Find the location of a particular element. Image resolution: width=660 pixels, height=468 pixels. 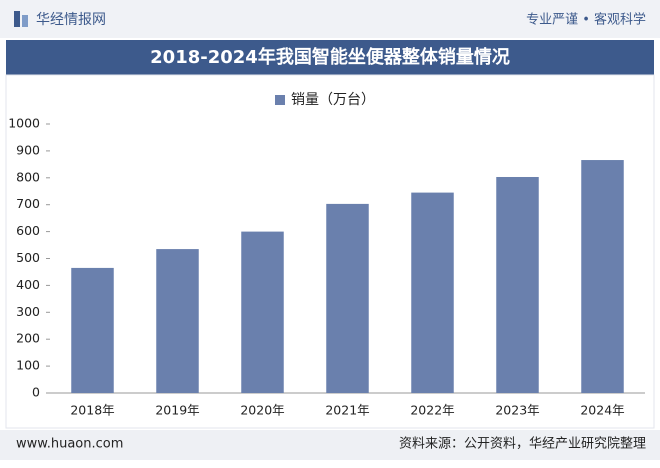

y-tick-label: 500 is located at coordinates (28, 257).